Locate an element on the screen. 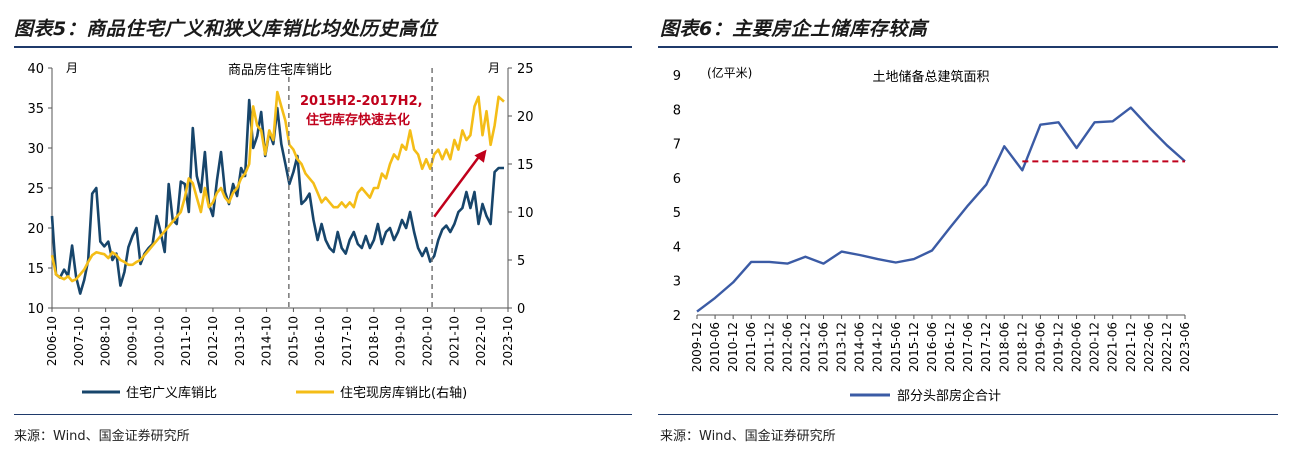 Image resolution: width=1291 pixels, height=460 pixels. left-legend: 住宅广义库销比 住宅现房库销比(右轴) is located at coordinates (274, 393).